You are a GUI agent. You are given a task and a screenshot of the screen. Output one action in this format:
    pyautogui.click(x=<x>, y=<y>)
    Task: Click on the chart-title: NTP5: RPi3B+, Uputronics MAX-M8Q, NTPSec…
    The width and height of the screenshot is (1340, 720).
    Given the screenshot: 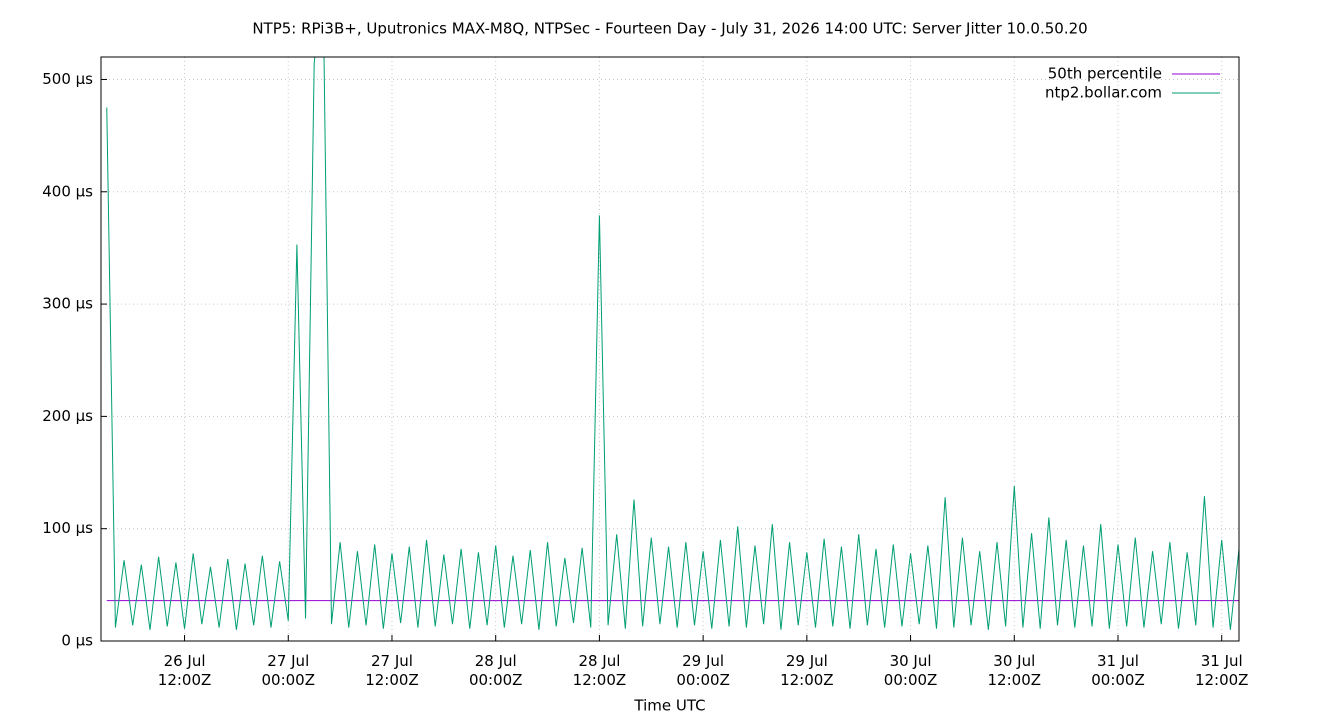 What is the action you would take?
    pyautogui.click(x=669, y=29)
    